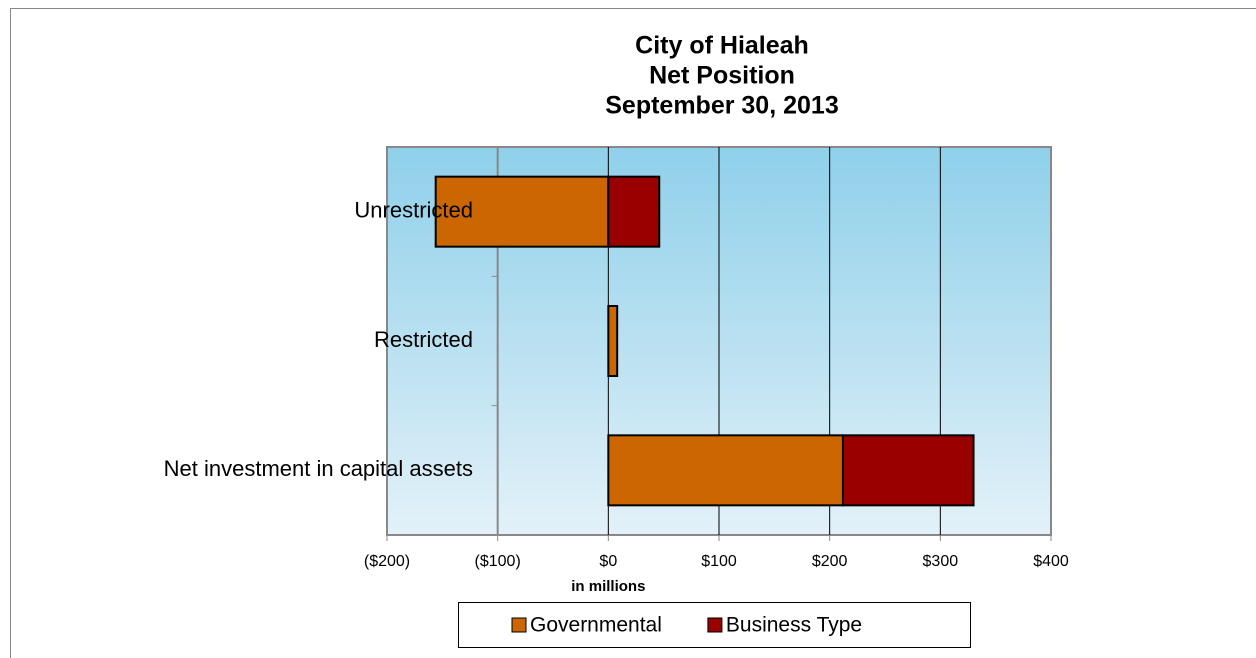  I want to click on legend, so click(714, 625).